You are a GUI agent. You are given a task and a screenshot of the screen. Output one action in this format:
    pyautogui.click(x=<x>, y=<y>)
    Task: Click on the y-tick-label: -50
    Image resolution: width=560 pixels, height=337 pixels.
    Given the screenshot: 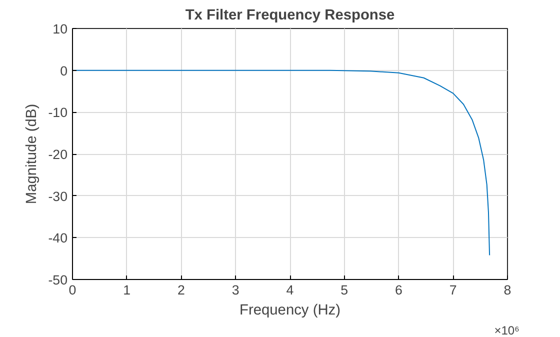 What is the action you would take?
    pyautogui.click(x=58, y=280)
    